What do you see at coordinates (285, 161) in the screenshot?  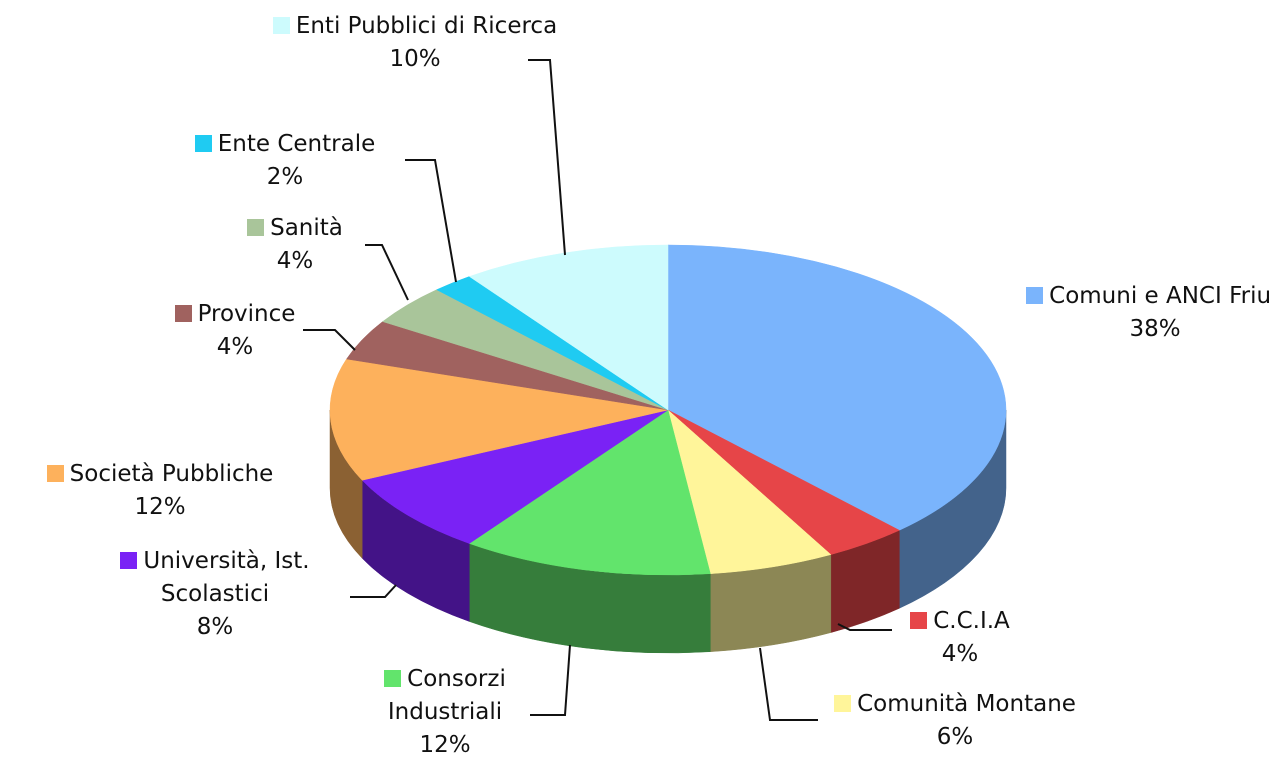 I see `slice-label: Ente Centrale 2%` at bounding box center [285, 161].